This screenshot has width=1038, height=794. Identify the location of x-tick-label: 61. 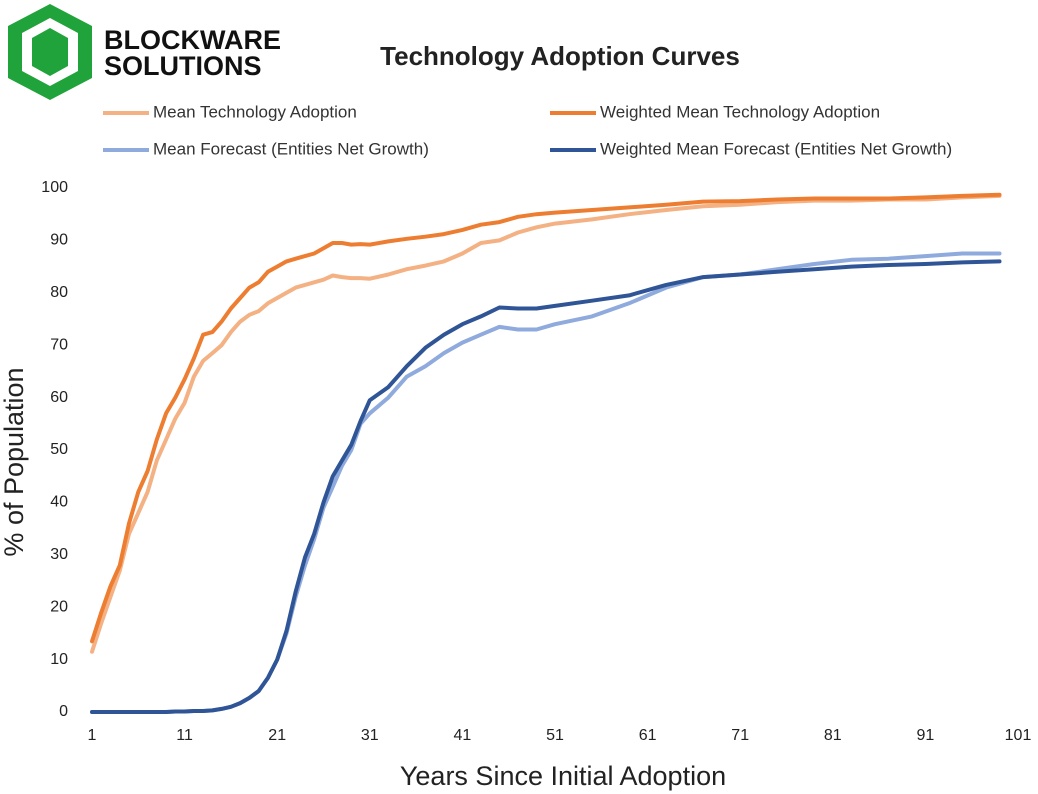
(648, 735).